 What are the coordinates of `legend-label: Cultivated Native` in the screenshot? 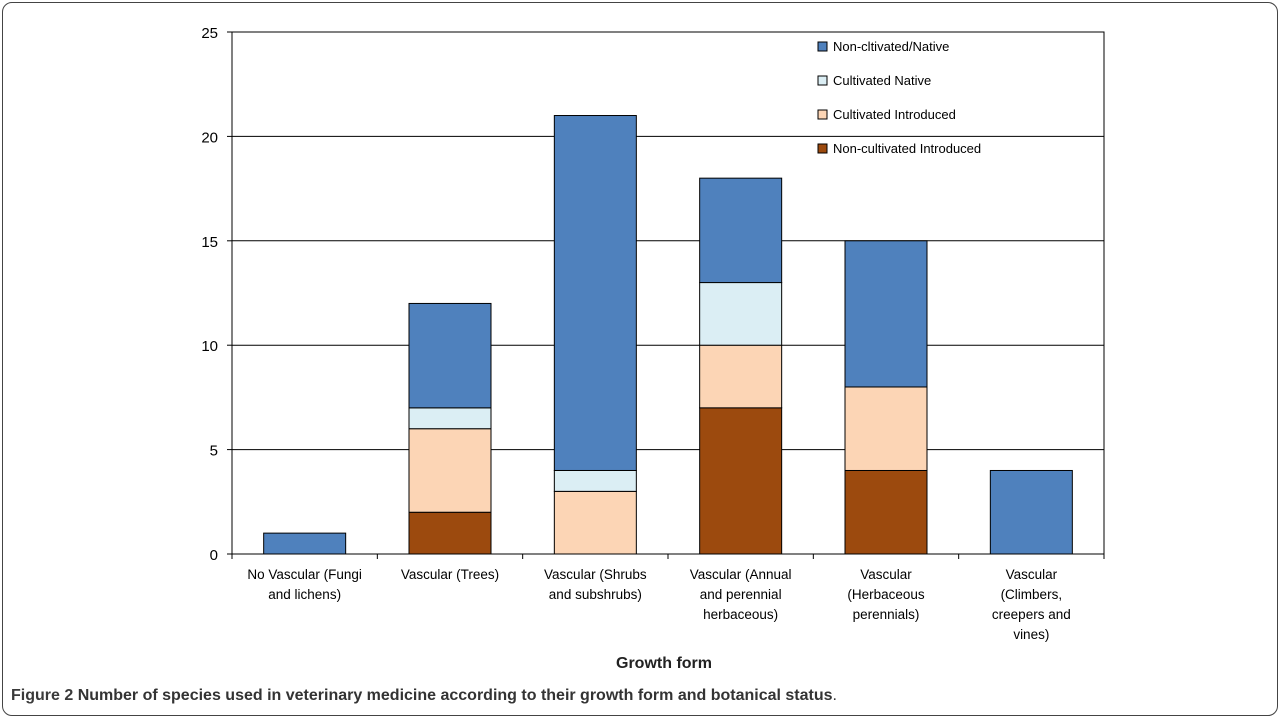 It's located at (882, 80).